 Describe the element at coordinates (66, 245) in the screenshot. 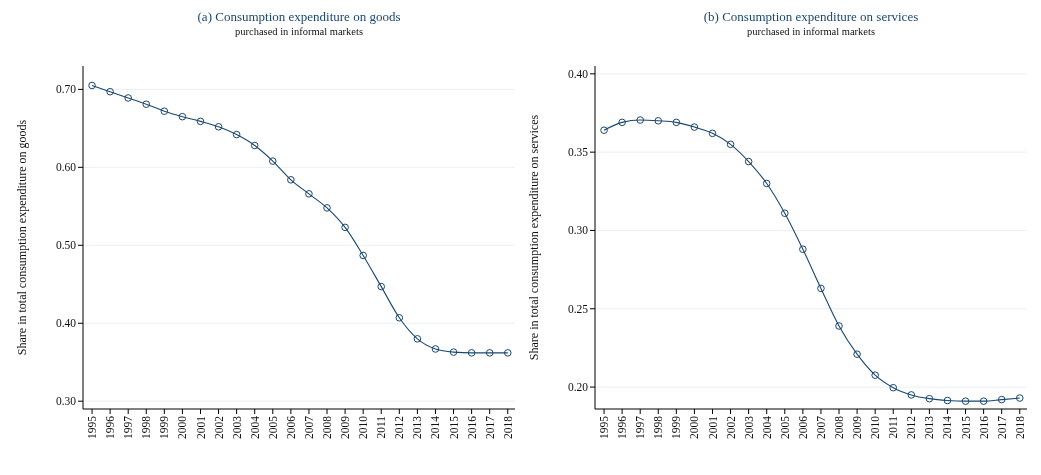

I see `y-tick-label: 0.50` at that location.